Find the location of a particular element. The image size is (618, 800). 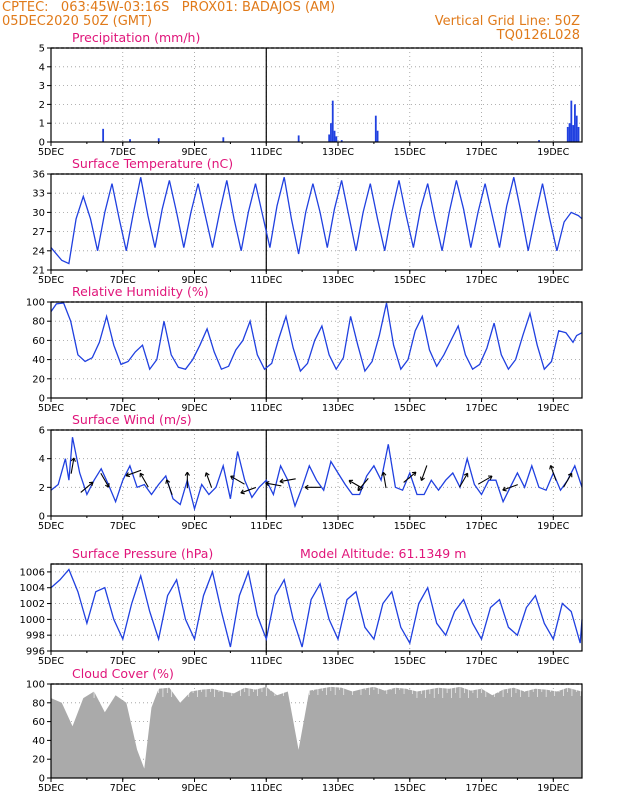

cloud-cover-xtick-label: 7DEC is located at coordinates (123, 788).